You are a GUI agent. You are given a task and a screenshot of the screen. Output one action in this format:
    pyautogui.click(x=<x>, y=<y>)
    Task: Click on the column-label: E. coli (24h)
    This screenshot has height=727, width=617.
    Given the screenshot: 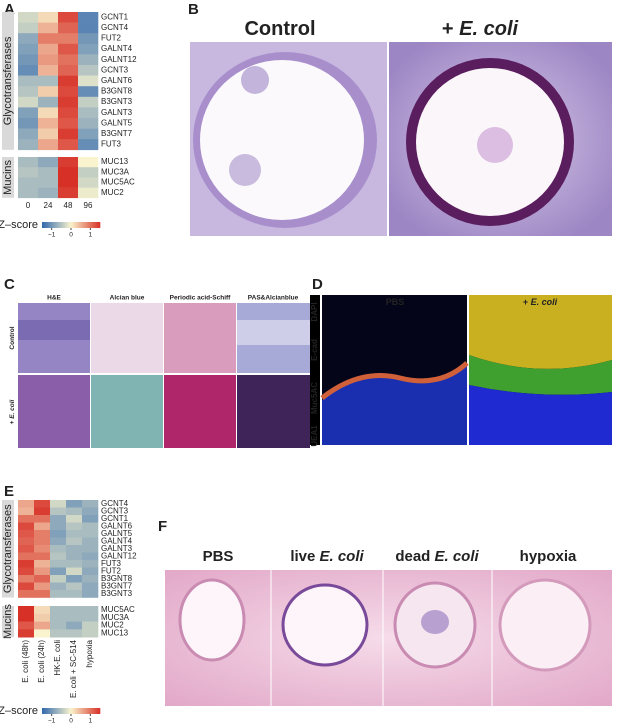 What is the action you would take?
    pyautogui.click(x=41, y=661)
    